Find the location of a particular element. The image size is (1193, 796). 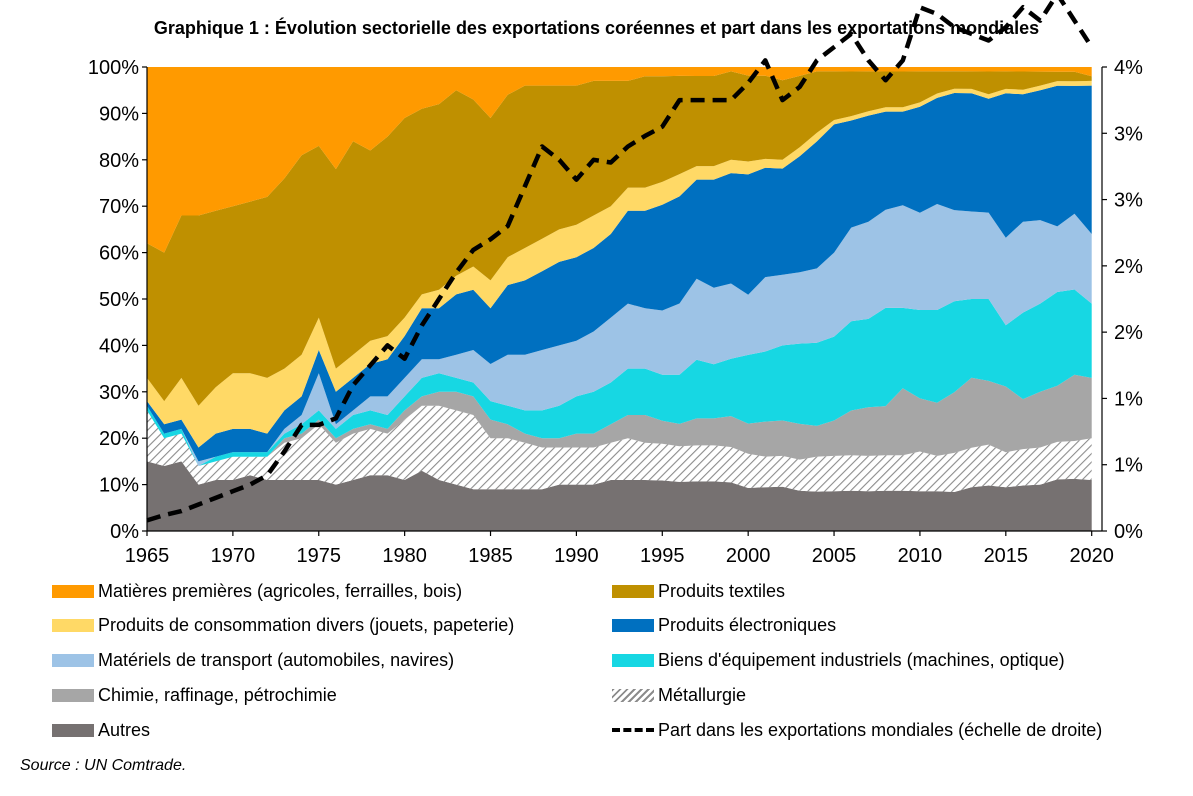

legend-dashed-line is located at coordinates (633, 730).